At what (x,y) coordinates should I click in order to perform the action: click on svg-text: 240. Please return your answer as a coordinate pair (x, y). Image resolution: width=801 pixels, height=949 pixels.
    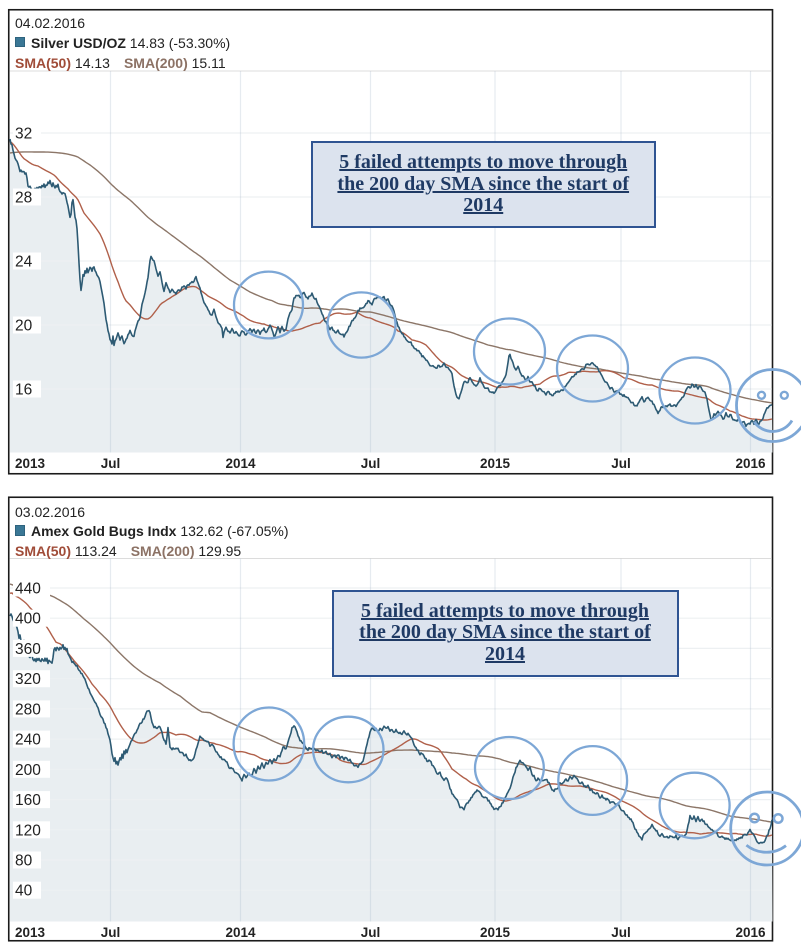
    Looking at the image, I should click on (28, 740).